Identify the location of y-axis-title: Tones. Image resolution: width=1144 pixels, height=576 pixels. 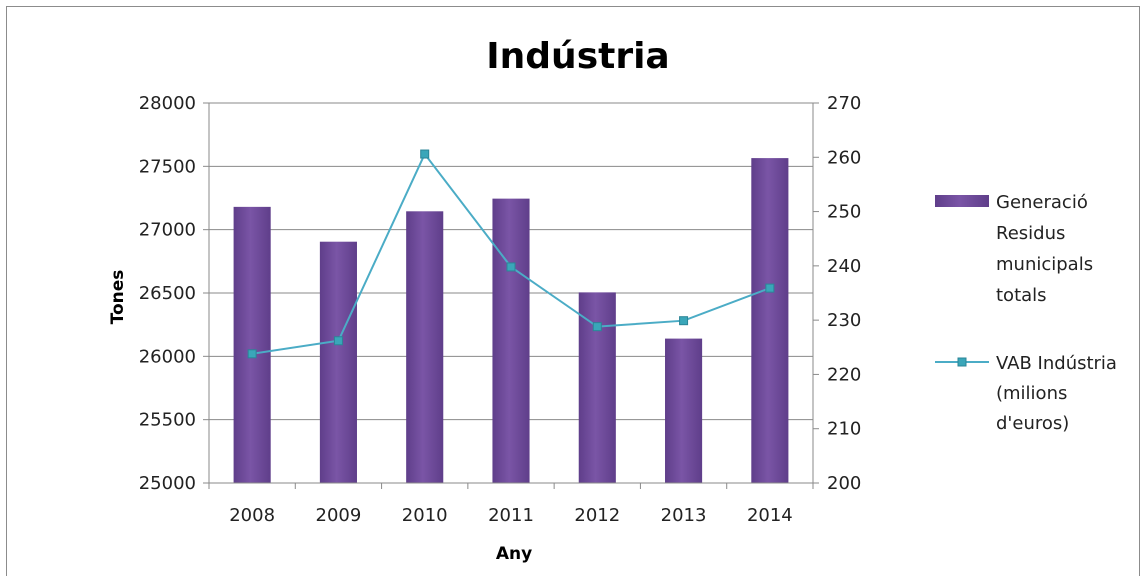
(118, 297).